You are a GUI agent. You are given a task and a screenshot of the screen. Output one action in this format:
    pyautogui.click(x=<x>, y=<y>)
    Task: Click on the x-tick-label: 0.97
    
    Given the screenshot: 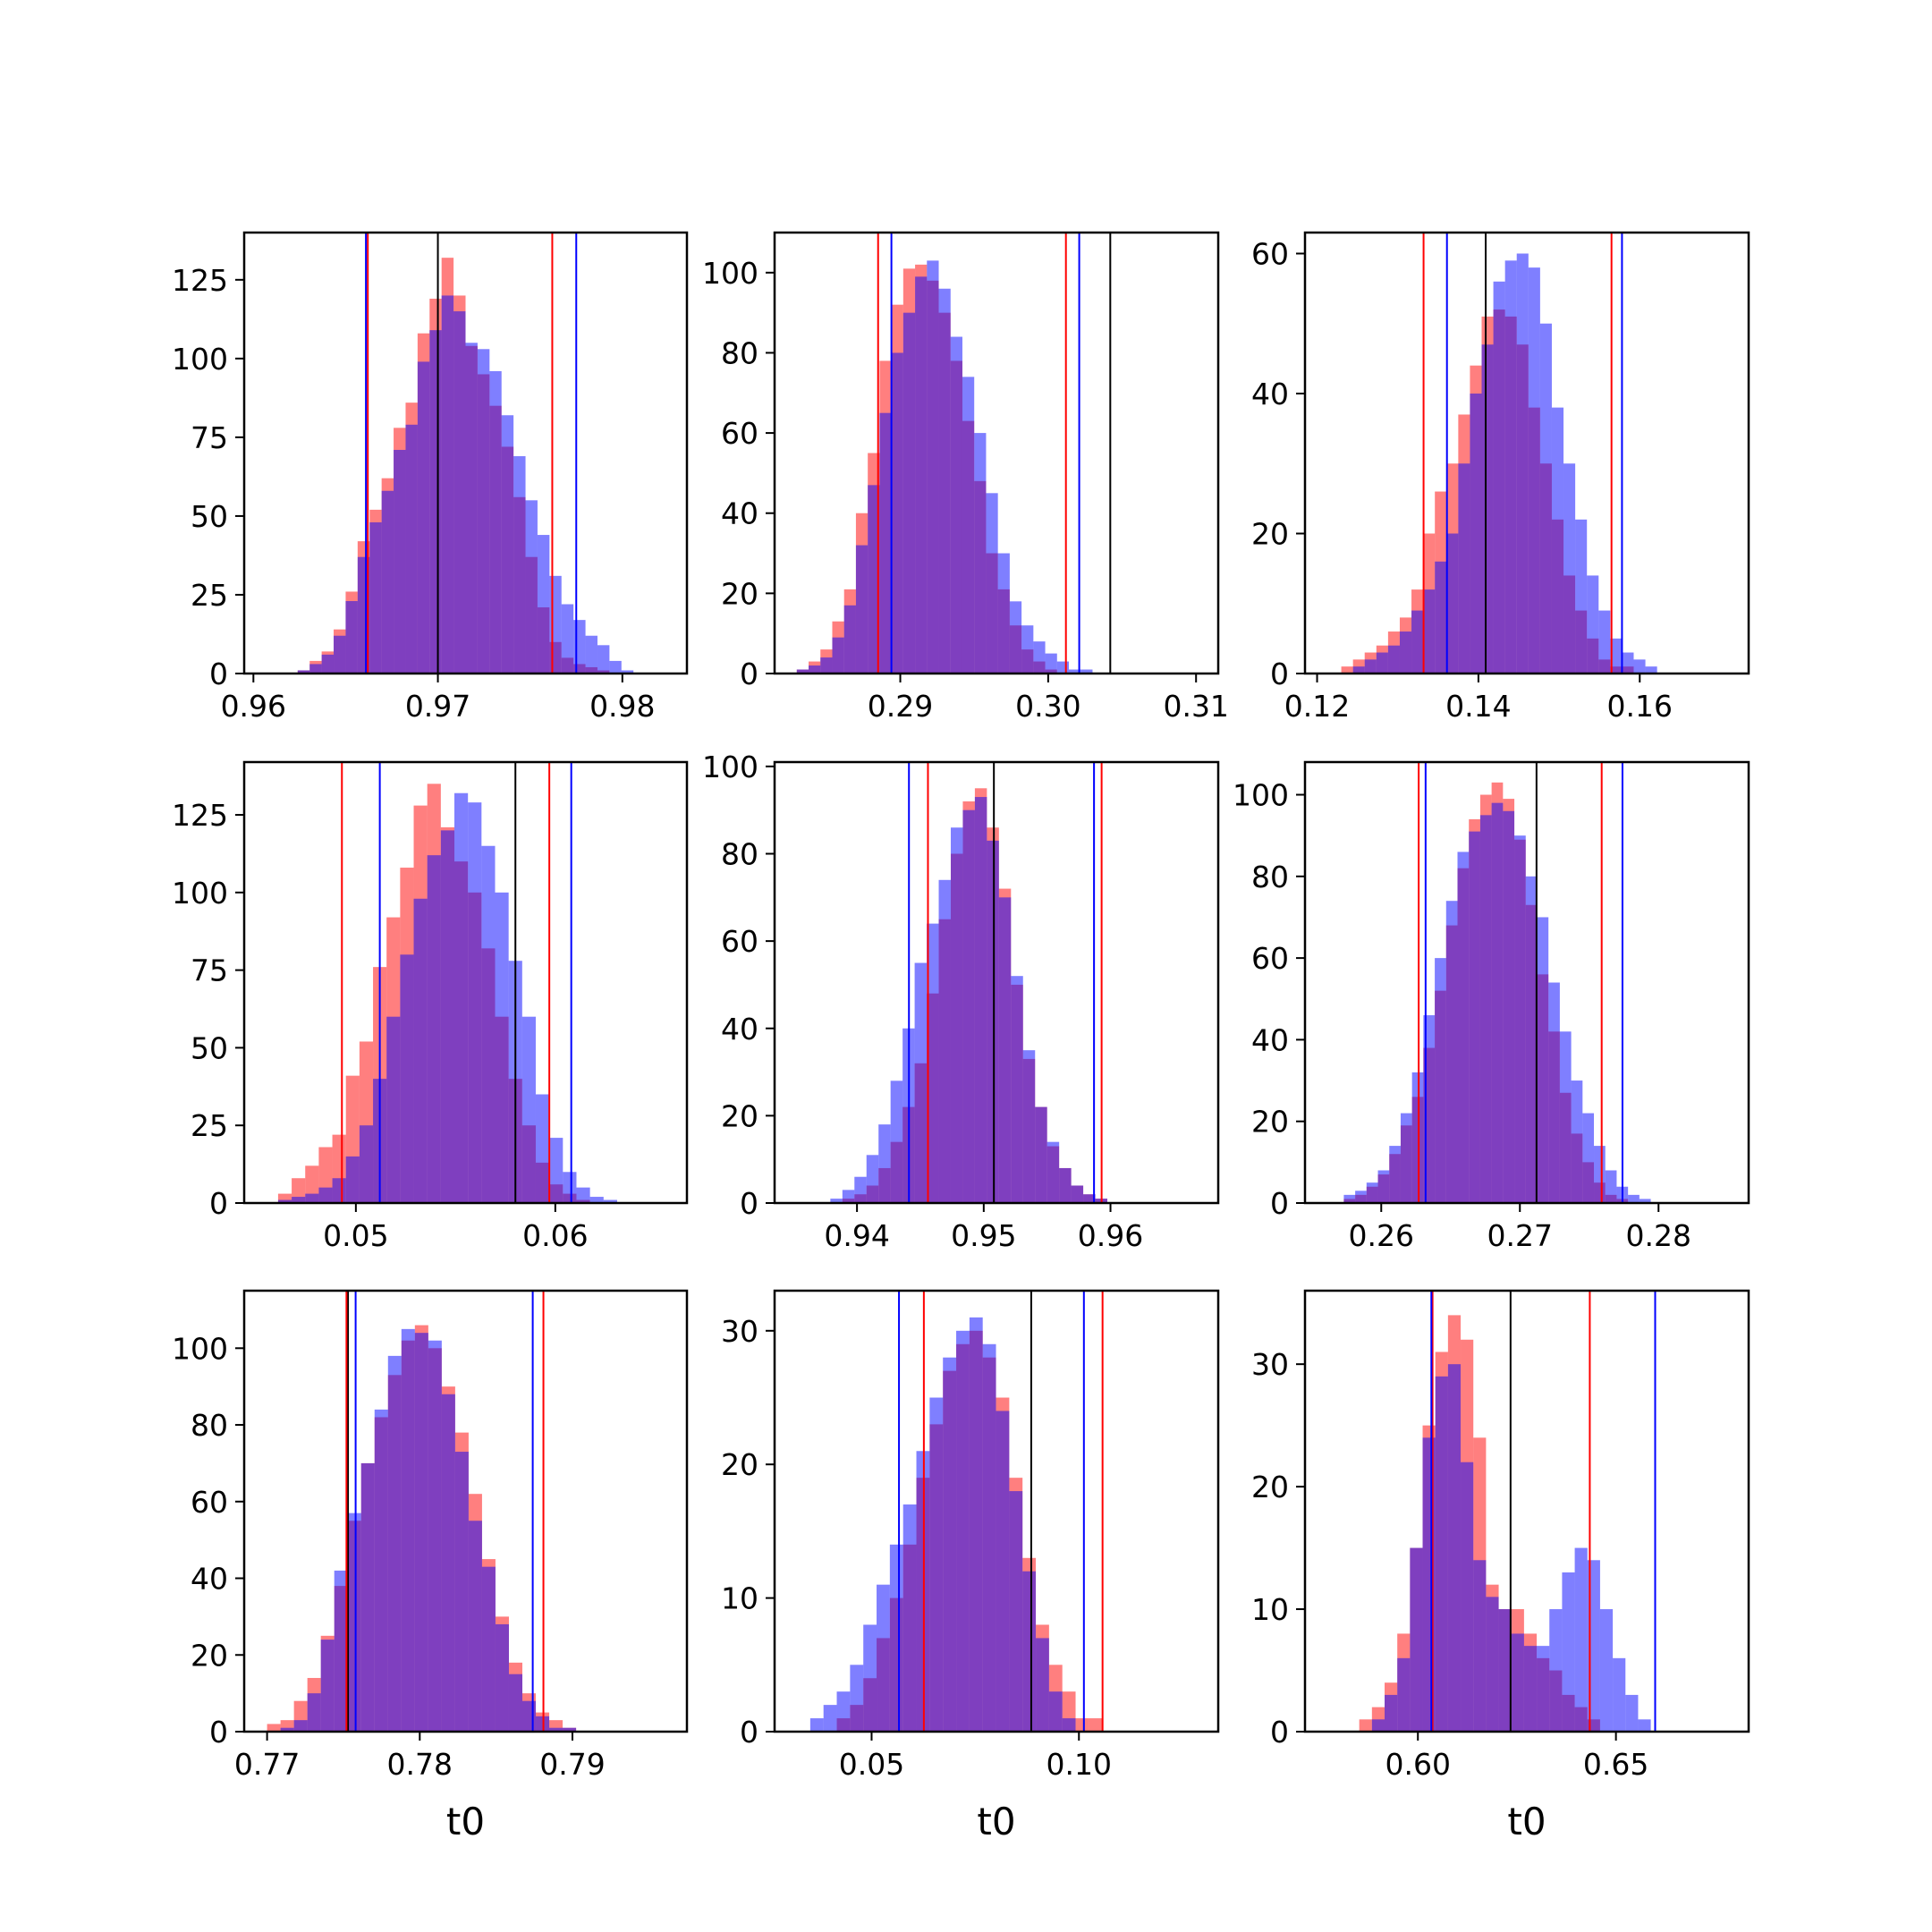 What is the action you would take?
    pyautogui.click(x=437, y=706)
    